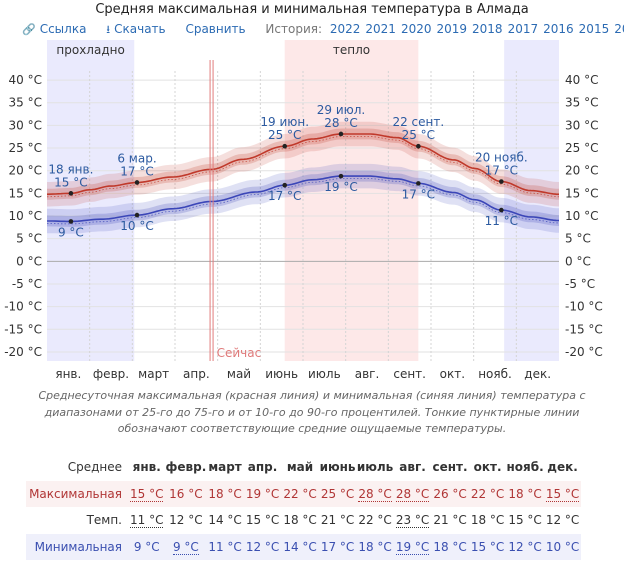 The height and width of the screenshot is (561, 624). I want to click on season-band-label: прохладно, so click(90, 50).